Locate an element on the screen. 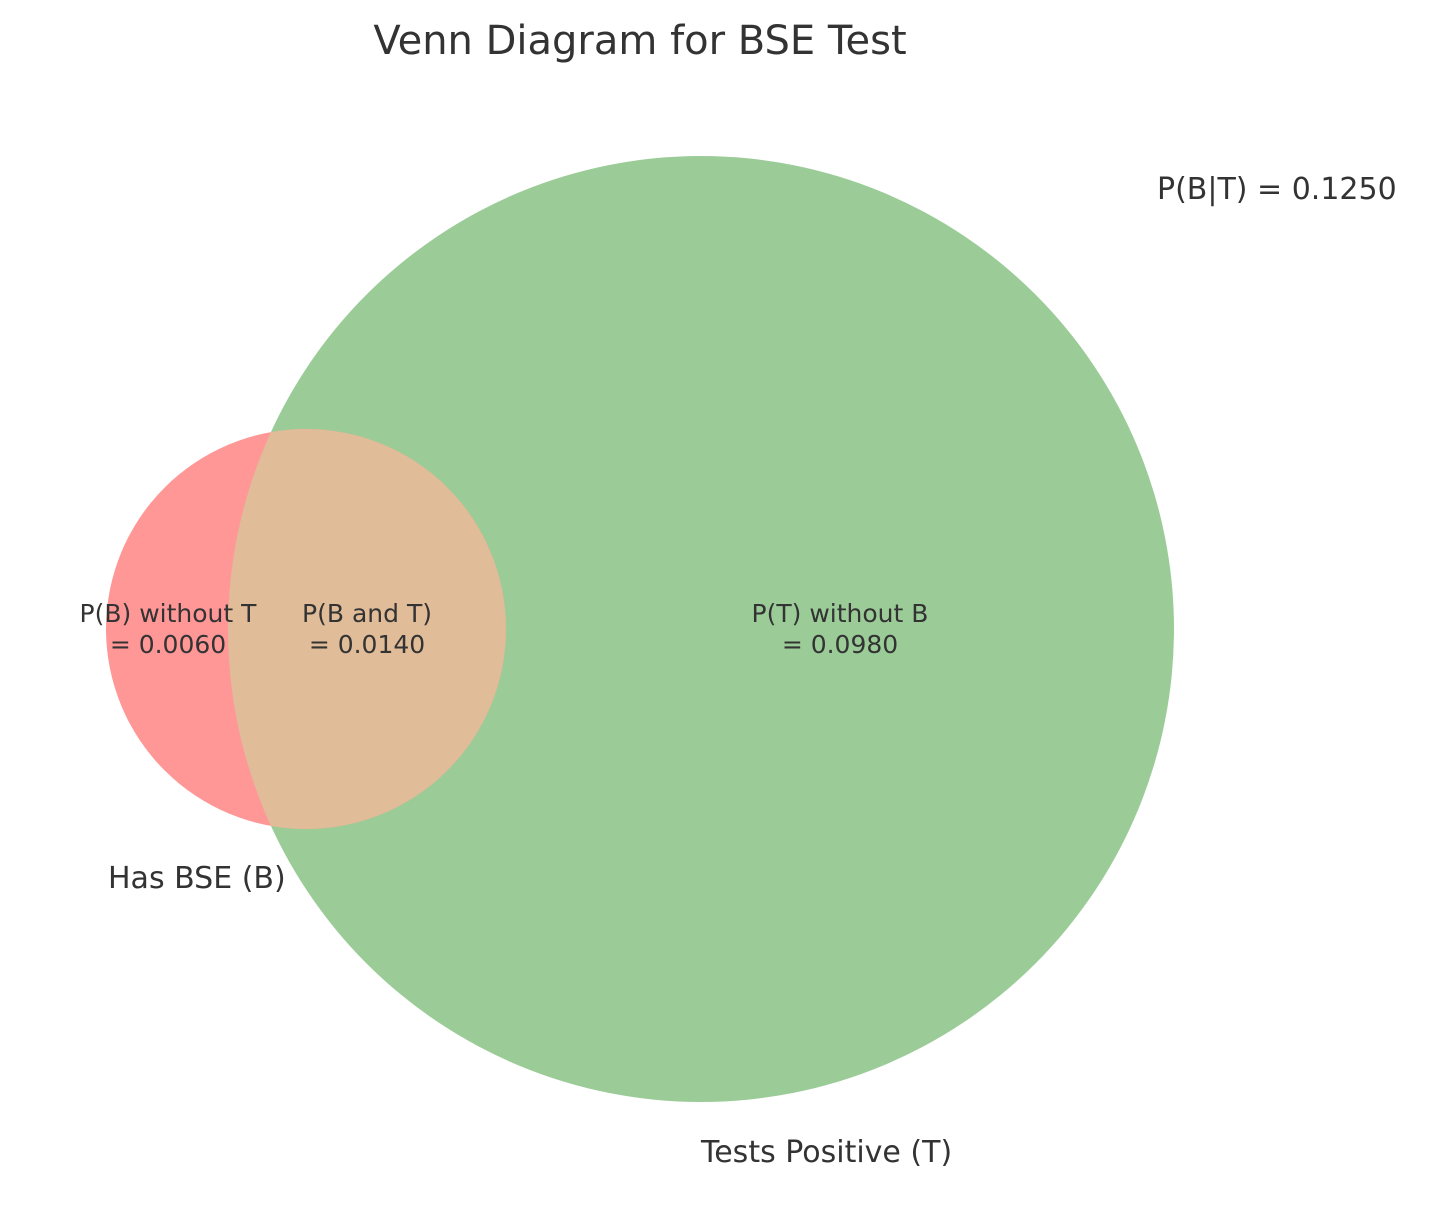 This screenshot has height=1208, width=1444. region-b-only-label: P(B) without T is located at coordinates (169, 613).